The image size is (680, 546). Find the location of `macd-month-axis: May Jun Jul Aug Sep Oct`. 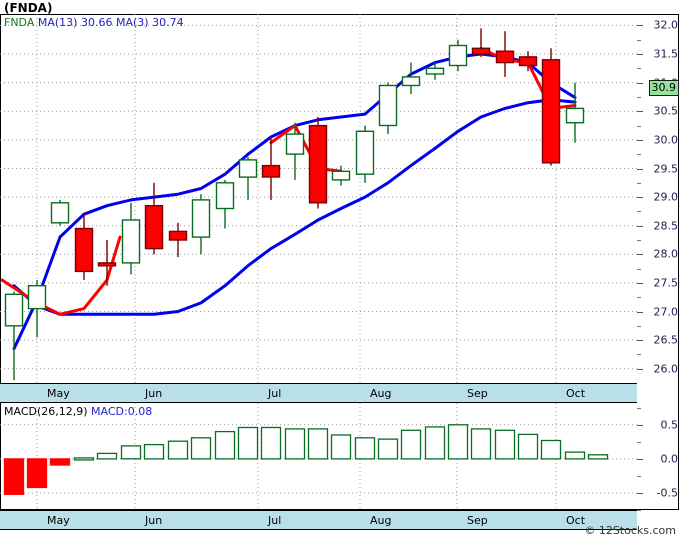

macd-month-axis: May Jun Jul Aug Sep Oct is located at coordinates (318, 520).